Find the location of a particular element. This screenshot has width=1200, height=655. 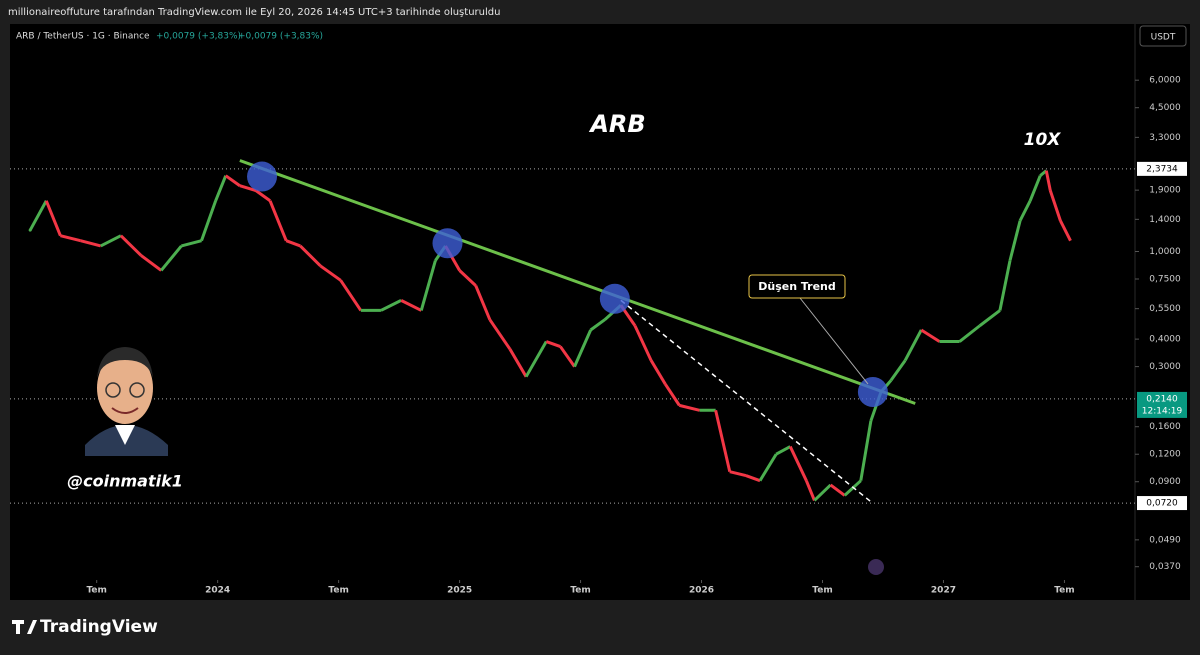

brand: TradingView is located at coordinates (99, 627).